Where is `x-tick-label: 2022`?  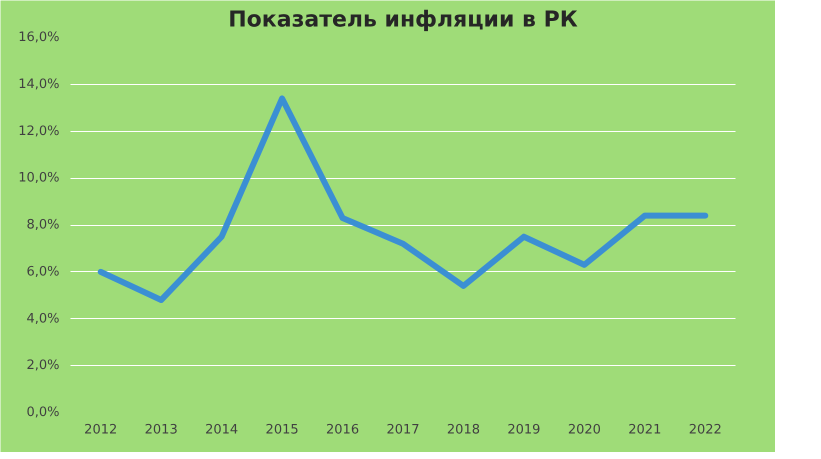 x-tick-label: 2022 is located at coordinates (705, 430).